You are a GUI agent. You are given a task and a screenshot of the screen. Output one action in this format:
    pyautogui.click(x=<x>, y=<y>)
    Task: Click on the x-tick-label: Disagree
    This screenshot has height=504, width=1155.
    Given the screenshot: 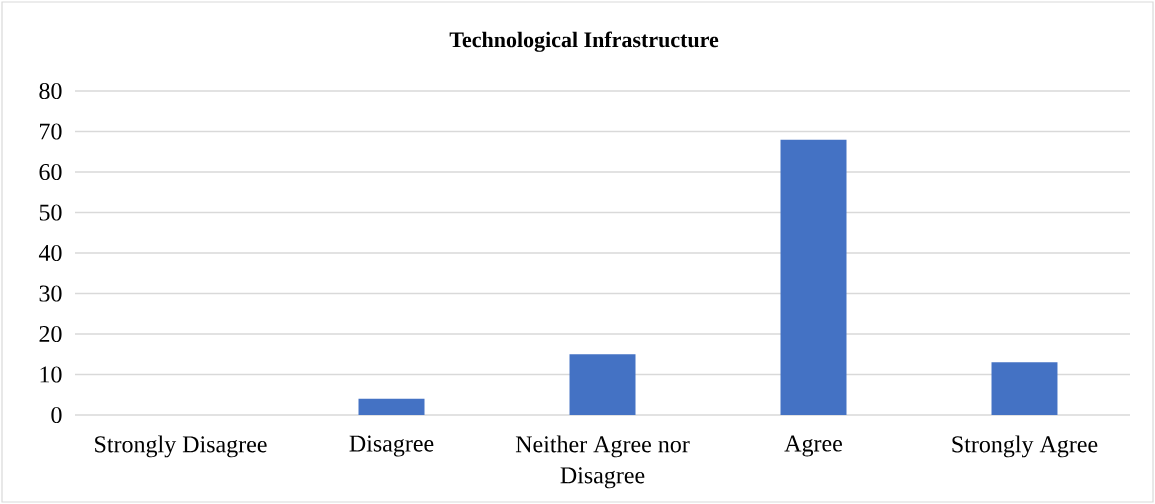 What is the action you would take?
    pyautogui.click(x=391, y=446)
    